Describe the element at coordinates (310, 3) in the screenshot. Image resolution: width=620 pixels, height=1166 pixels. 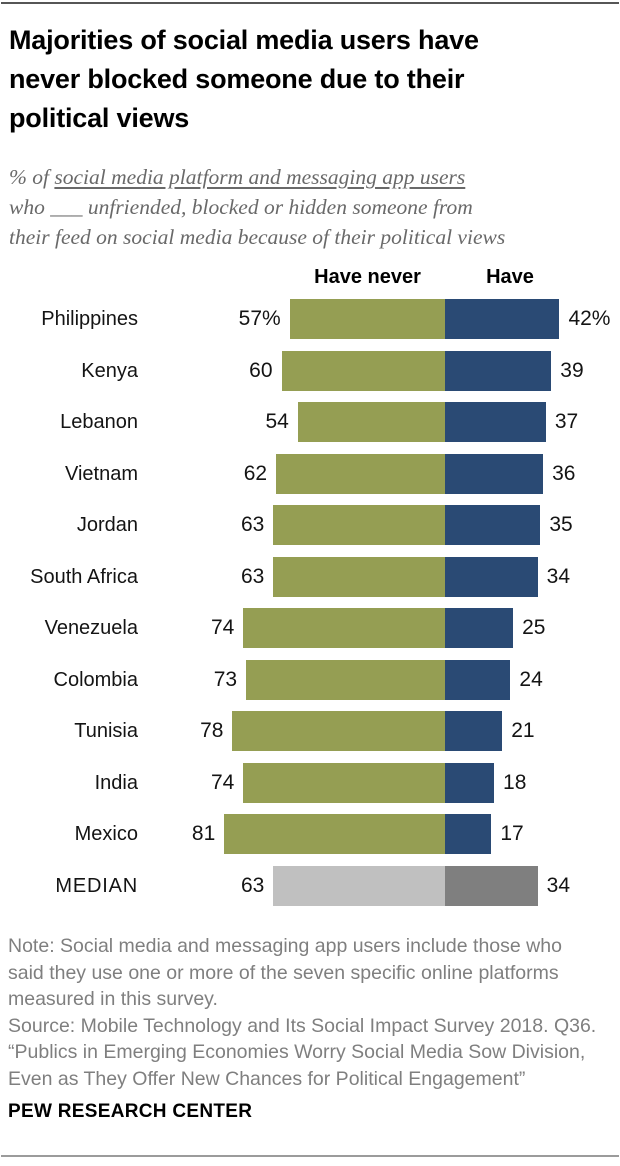
I see `top-rule` at that location.